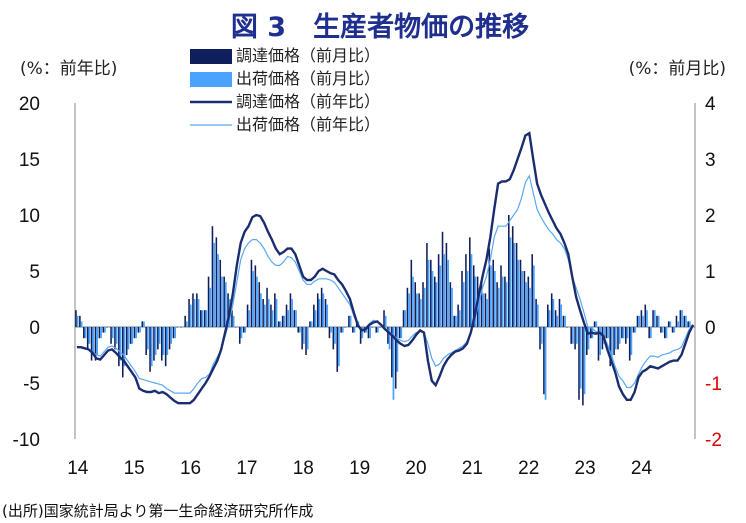 Image resolution: width=746 pixels, height=523 pixels. What do you see at coordinates (29, 160) in the screenshot?
I see `left-tick-label: 15` at bounding box center [29, 160].